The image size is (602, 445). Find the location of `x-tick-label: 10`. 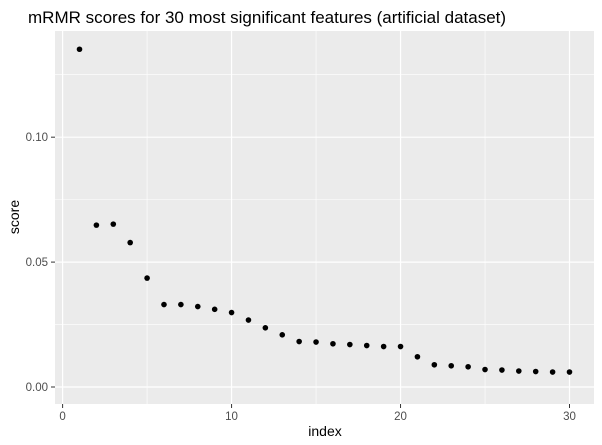

x-tick-label: 10 is located at coordinates (231, 417).